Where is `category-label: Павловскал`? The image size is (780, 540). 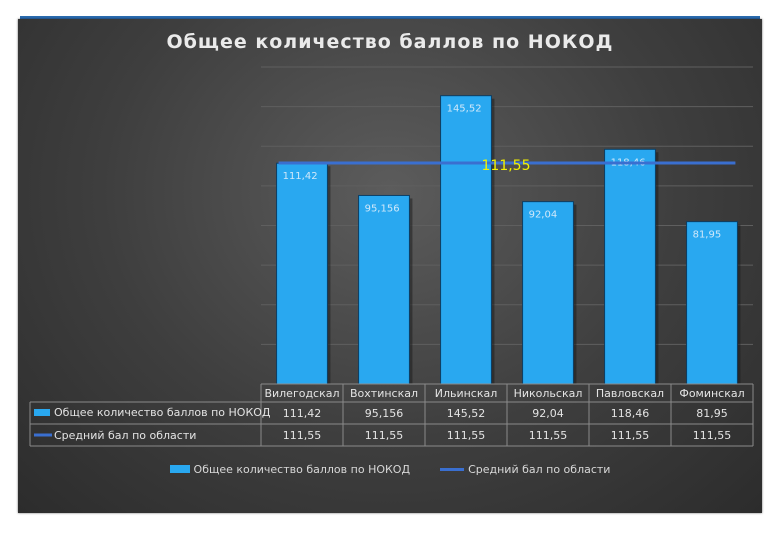 category-label: Павловскал is located at coordinates (630, 393).